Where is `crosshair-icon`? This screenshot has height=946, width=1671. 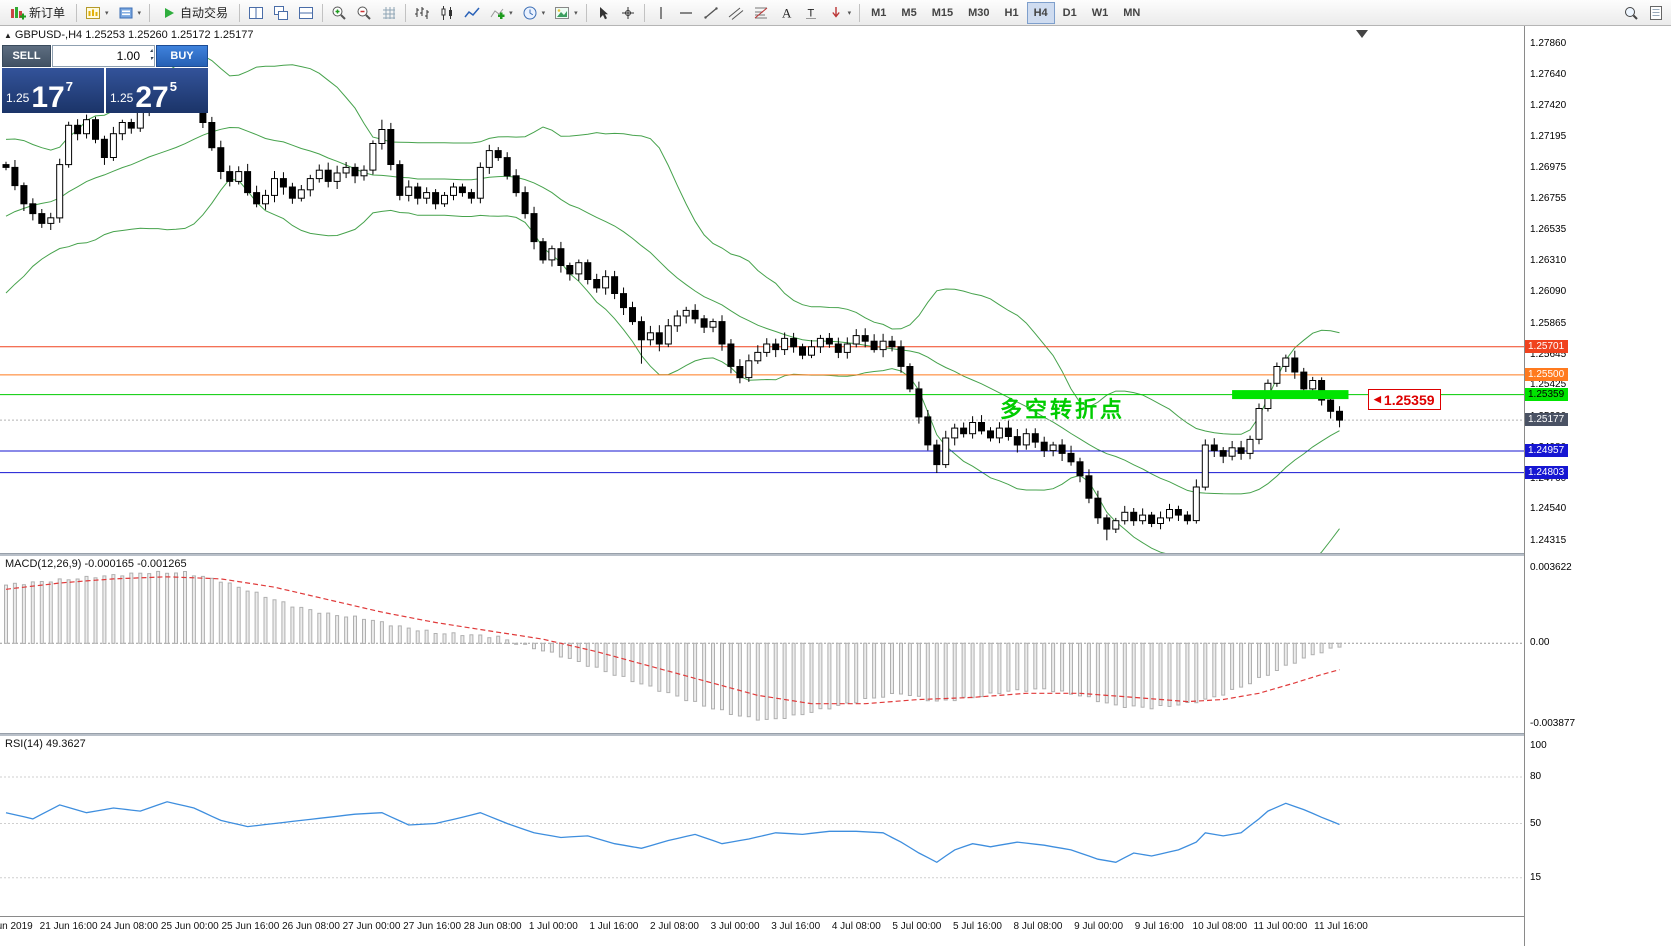
crosshair-icon is located at coordinates (627, 12).